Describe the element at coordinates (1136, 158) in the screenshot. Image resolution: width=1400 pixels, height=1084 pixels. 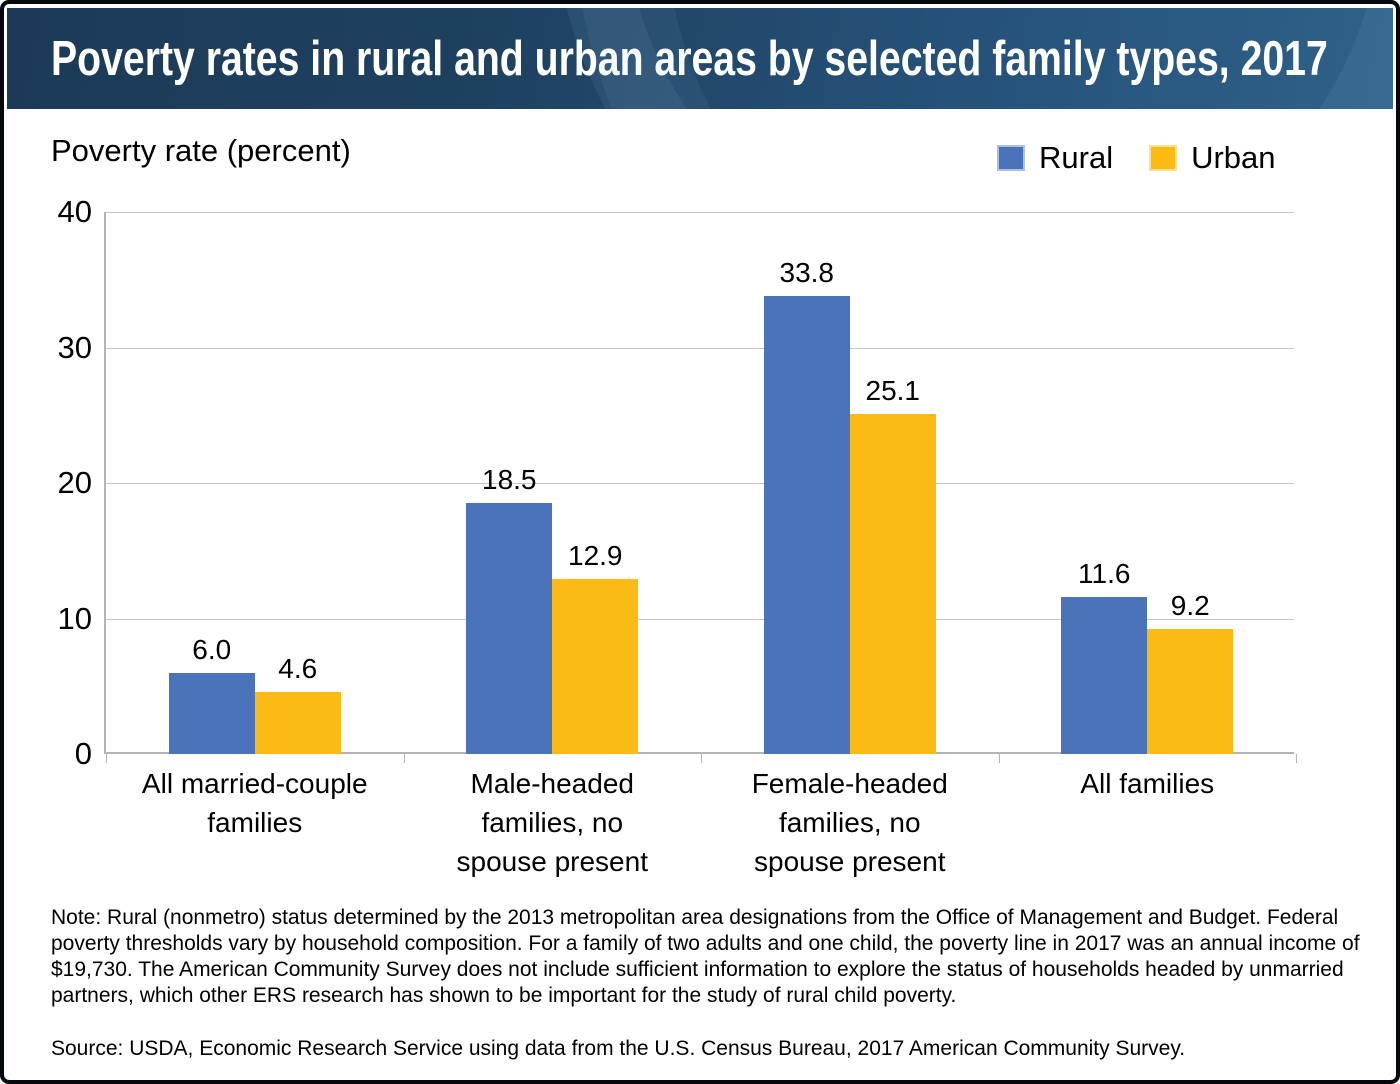
I see `legend: Rural Urban` at that location.